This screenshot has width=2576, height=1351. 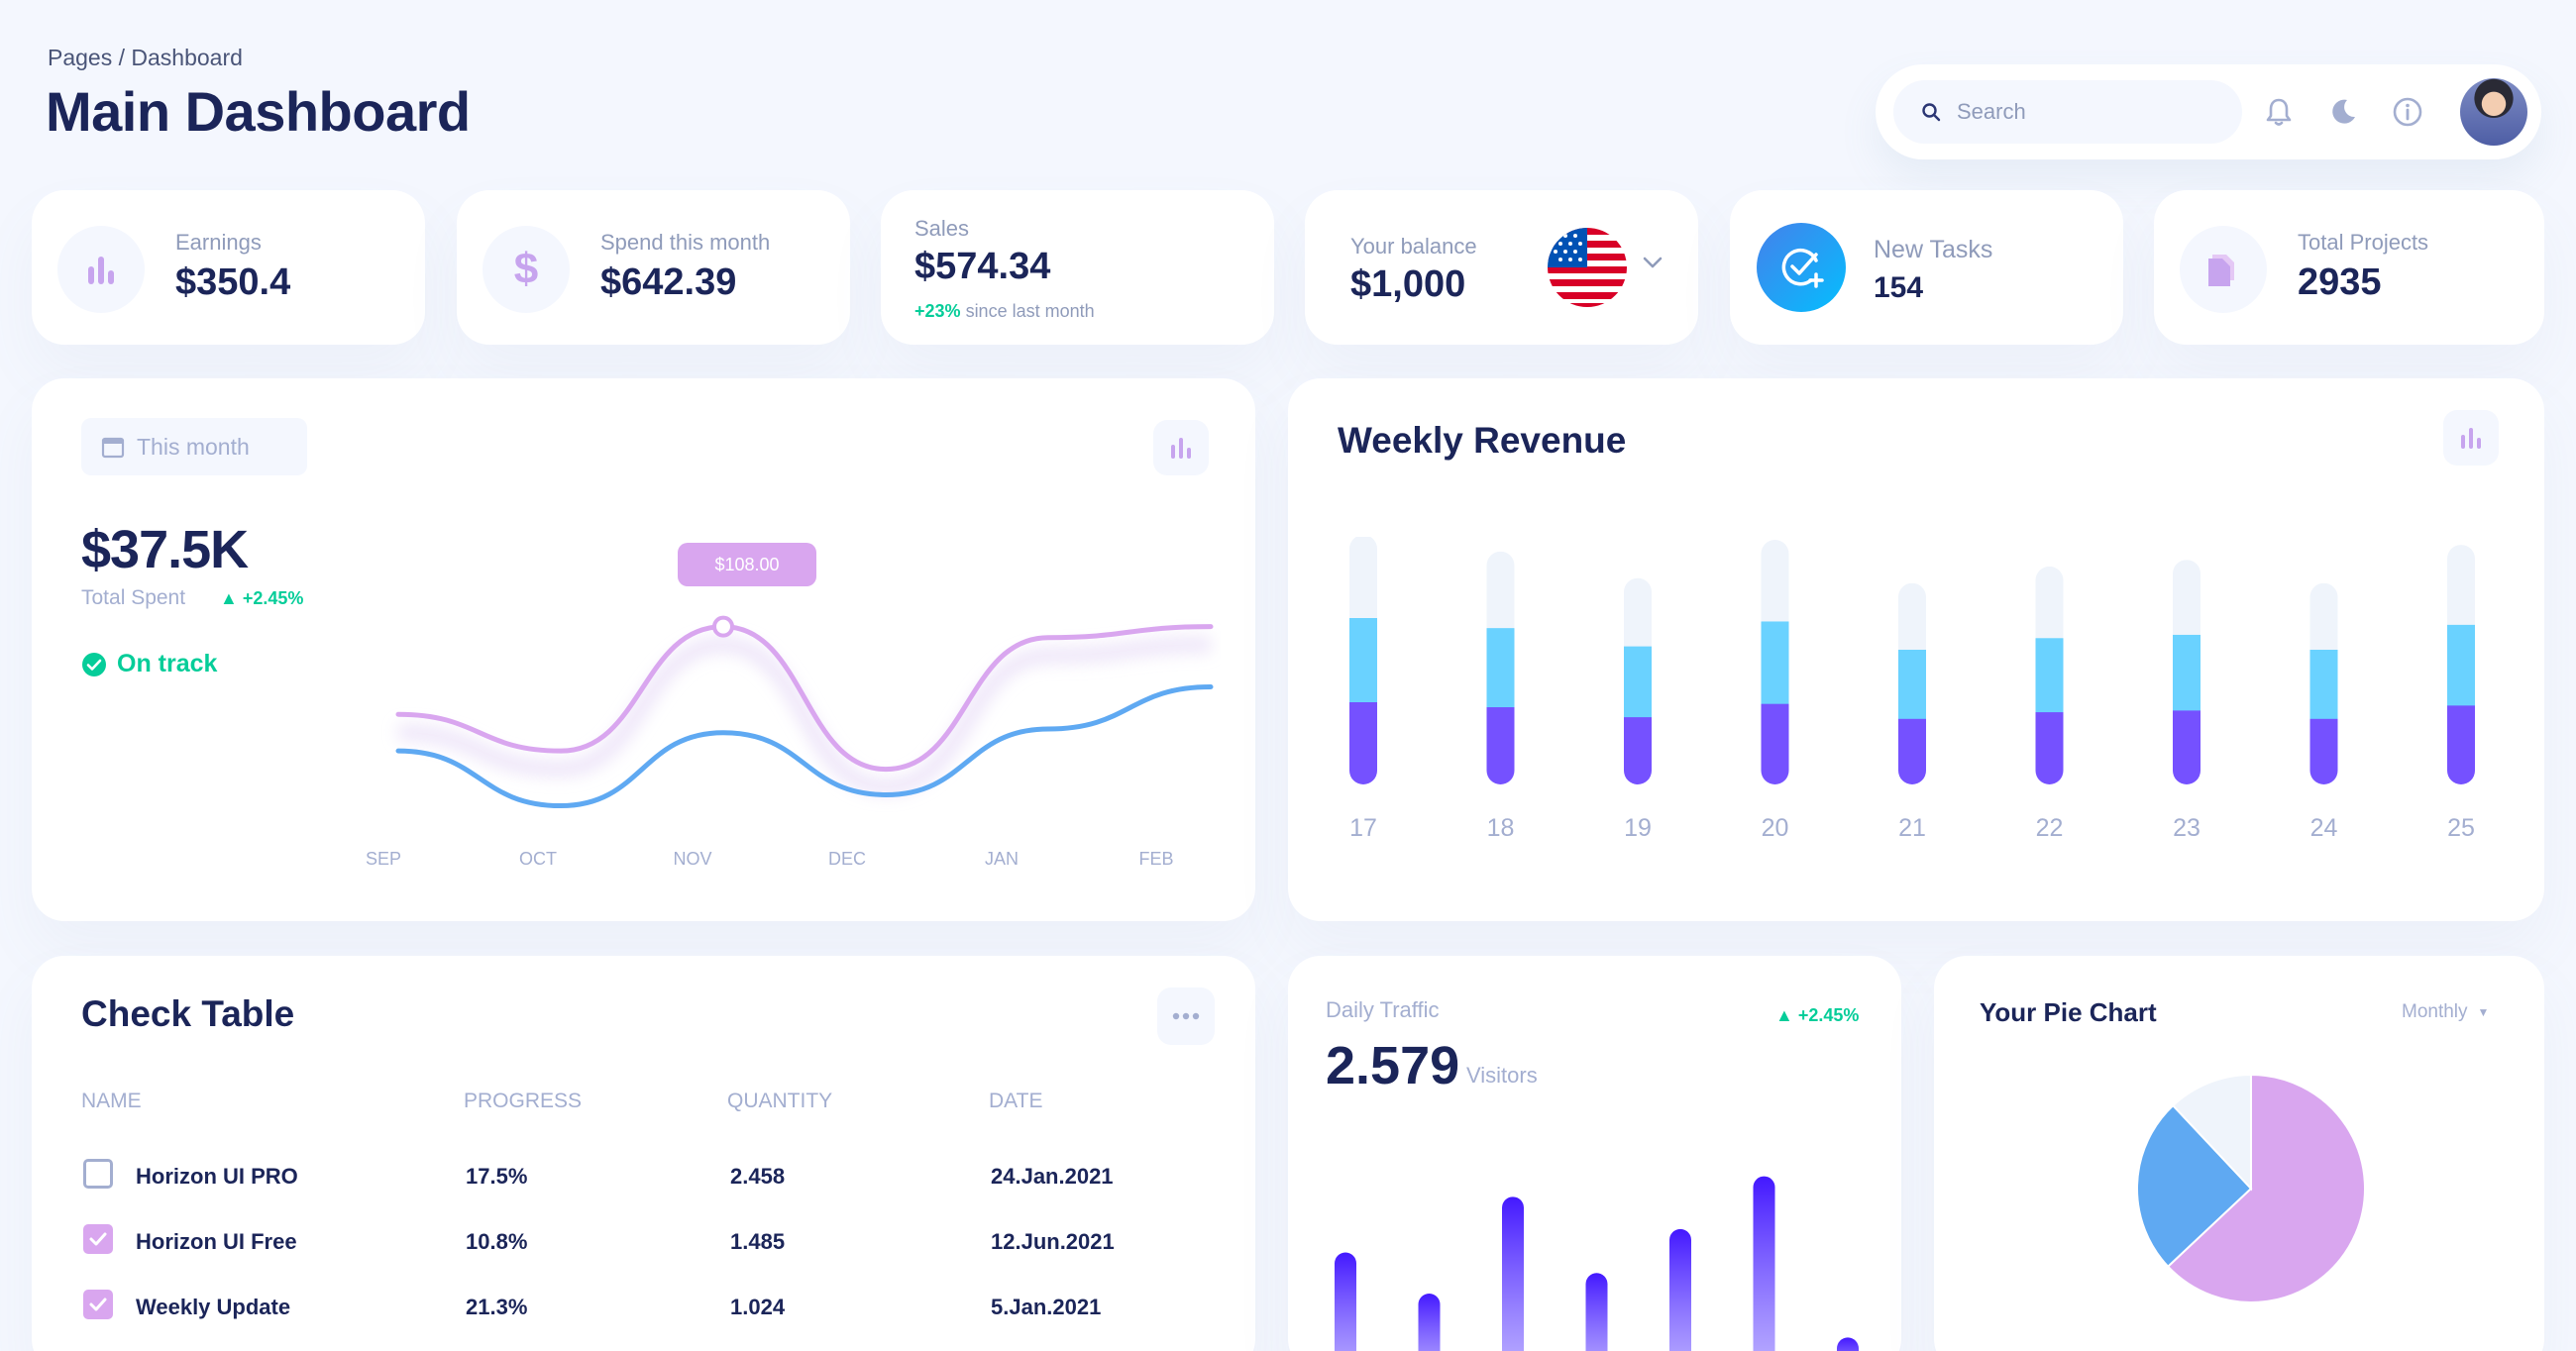 I want to click on period-label: This month, so click(x=194, y=447).